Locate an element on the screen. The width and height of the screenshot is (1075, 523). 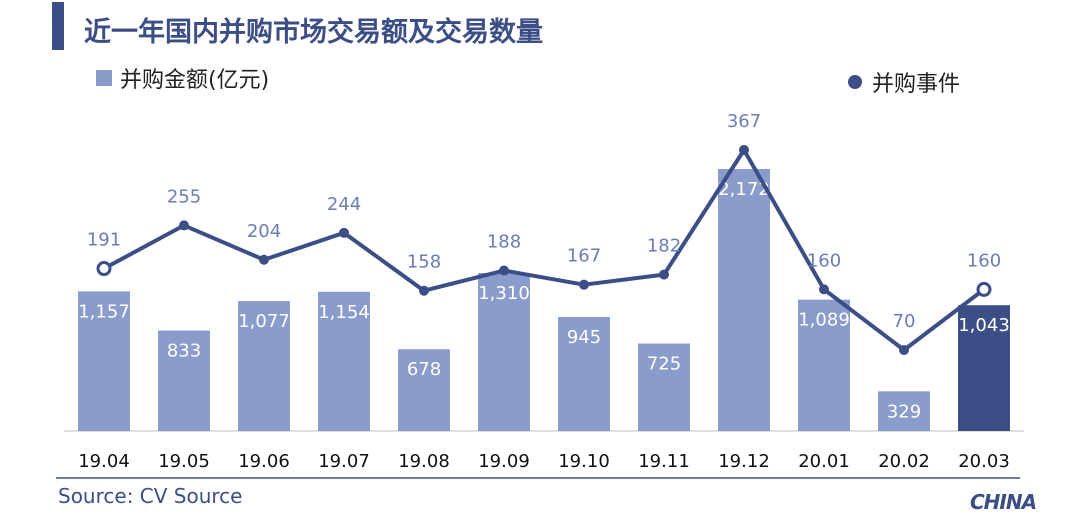
bar-19.04 is located at coordinates (104, 361).